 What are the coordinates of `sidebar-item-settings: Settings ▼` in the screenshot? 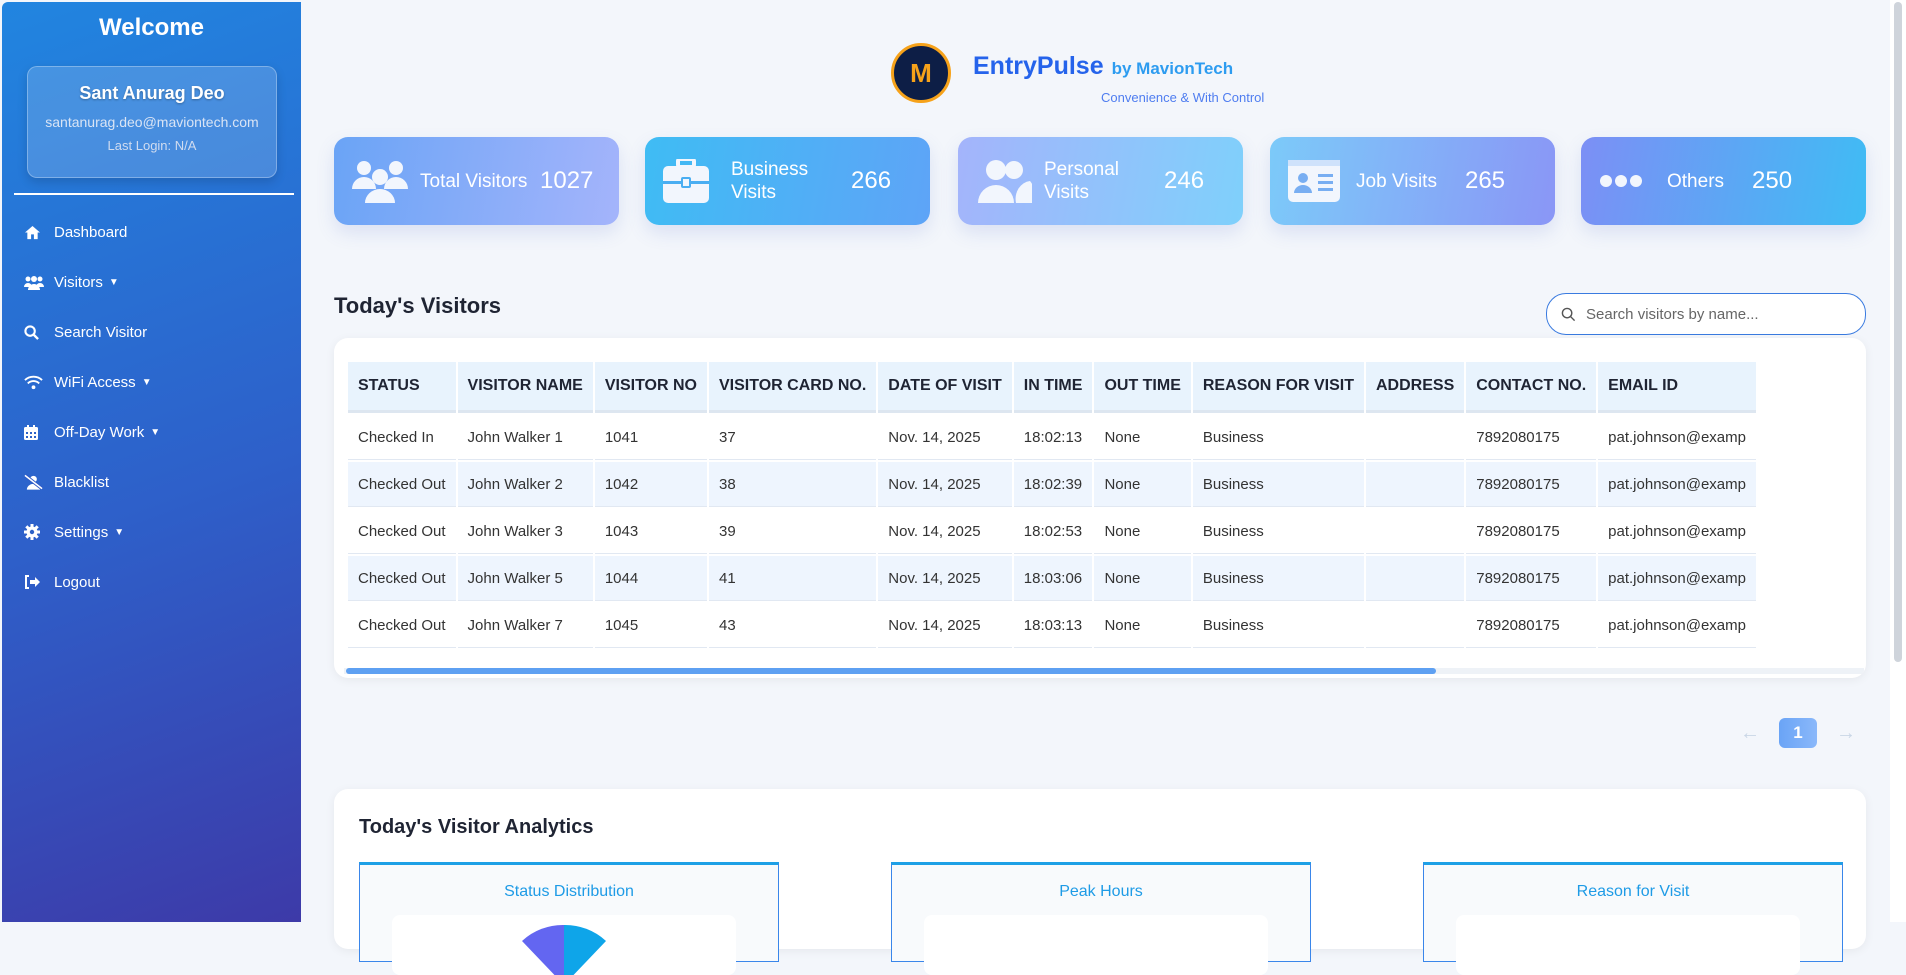 It's located at (151, 532).